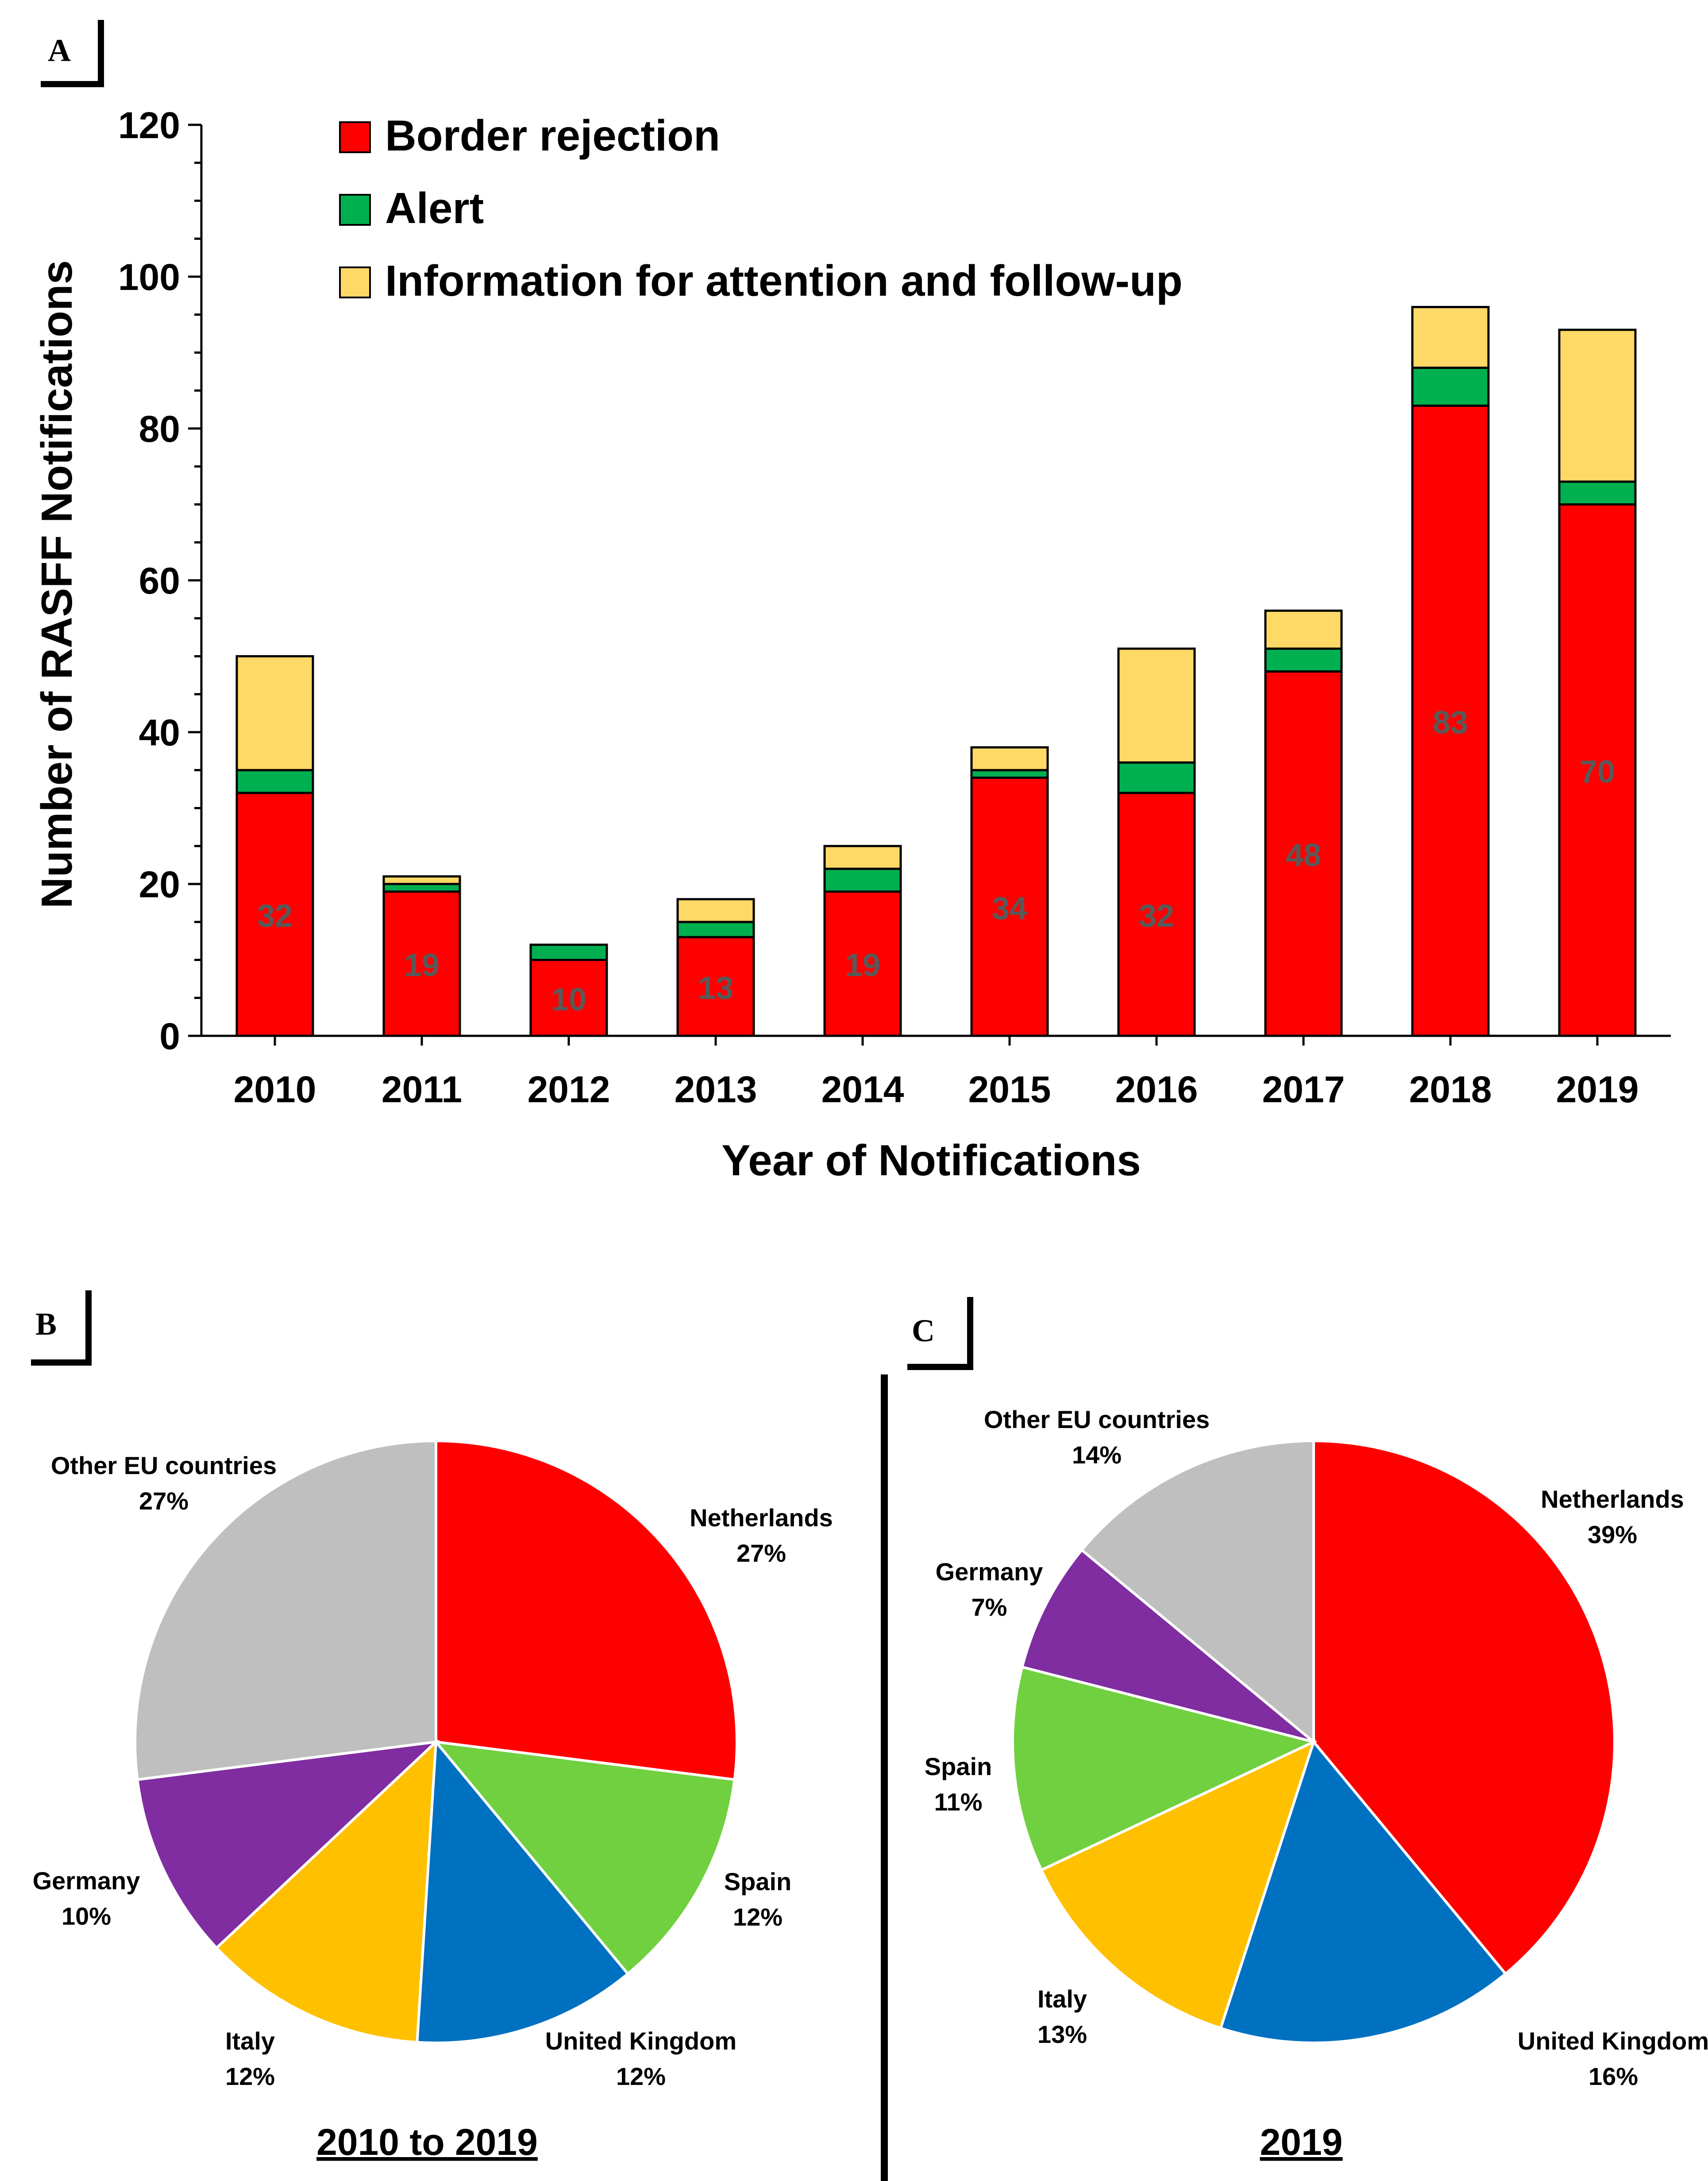 The height and width of the screenshot is (2181, 1708). Describe the element at coordinates (1167, 1645) in the screenshot. I see `pie-c-slice-germany` at that location.